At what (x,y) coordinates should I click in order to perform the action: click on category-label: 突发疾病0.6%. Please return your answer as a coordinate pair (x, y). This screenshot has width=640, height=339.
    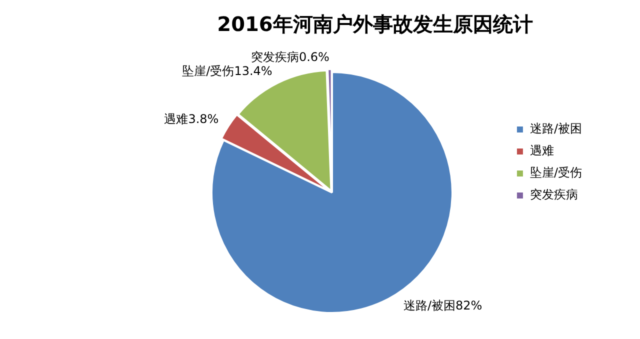
    Looking at the image, I should click on (290, 57).